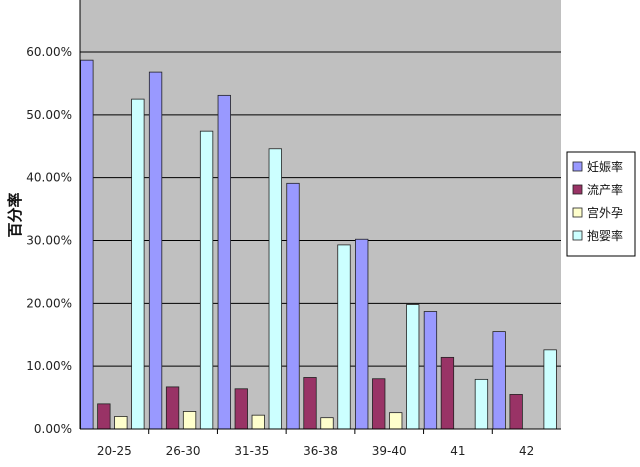 The image size is (640, 467). Describe the element at coordinates (605, 166) in the screenshot. I see `legend-label: 妊娠率` at that location.